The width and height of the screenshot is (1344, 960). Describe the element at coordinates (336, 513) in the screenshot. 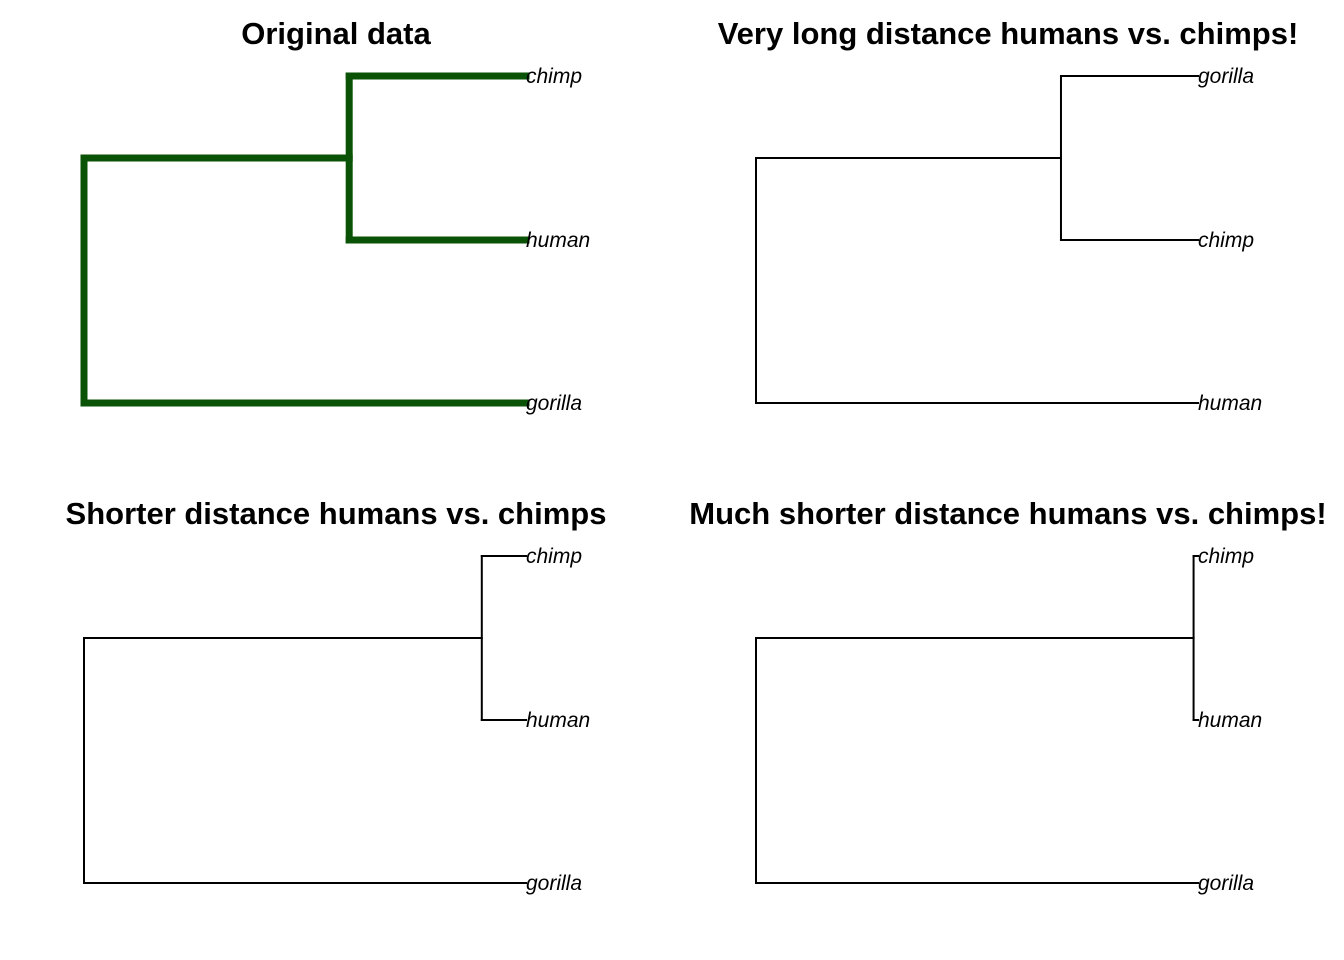

I see `panel-title: Shorter distance humans vs. chimps` at that location.